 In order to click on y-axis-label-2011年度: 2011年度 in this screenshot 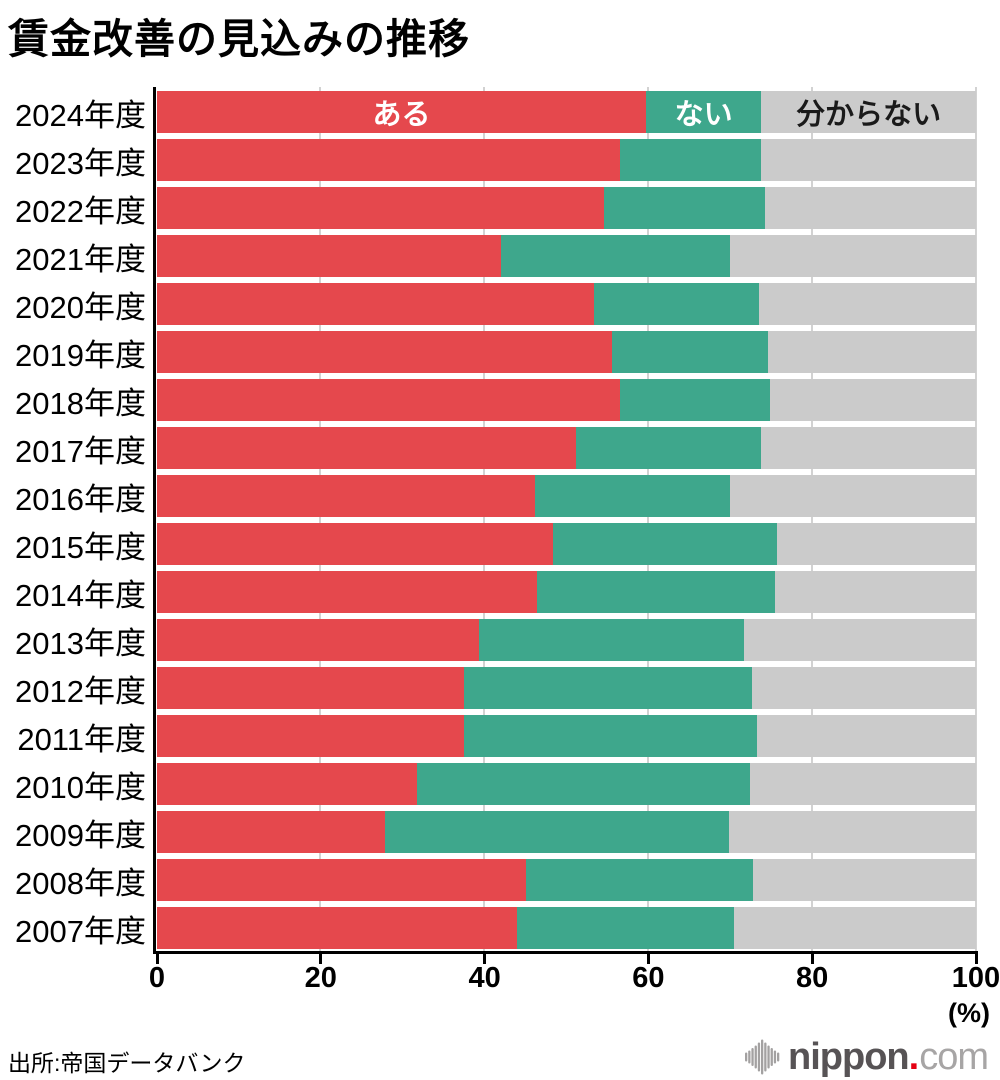, I will do `click(81, 739)`.